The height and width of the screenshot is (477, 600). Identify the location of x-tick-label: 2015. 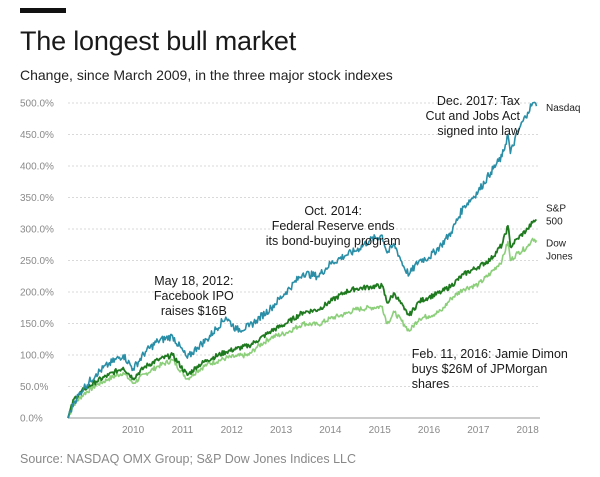
(380, 430).